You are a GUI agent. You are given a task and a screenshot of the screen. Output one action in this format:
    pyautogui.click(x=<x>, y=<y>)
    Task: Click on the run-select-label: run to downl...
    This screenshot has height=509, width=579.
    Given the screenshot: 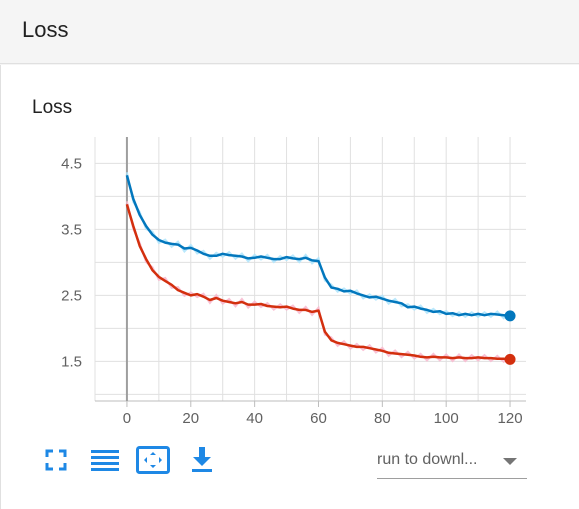 What is the action you would take?
    pyautogui.click(x=427, y=459)
    